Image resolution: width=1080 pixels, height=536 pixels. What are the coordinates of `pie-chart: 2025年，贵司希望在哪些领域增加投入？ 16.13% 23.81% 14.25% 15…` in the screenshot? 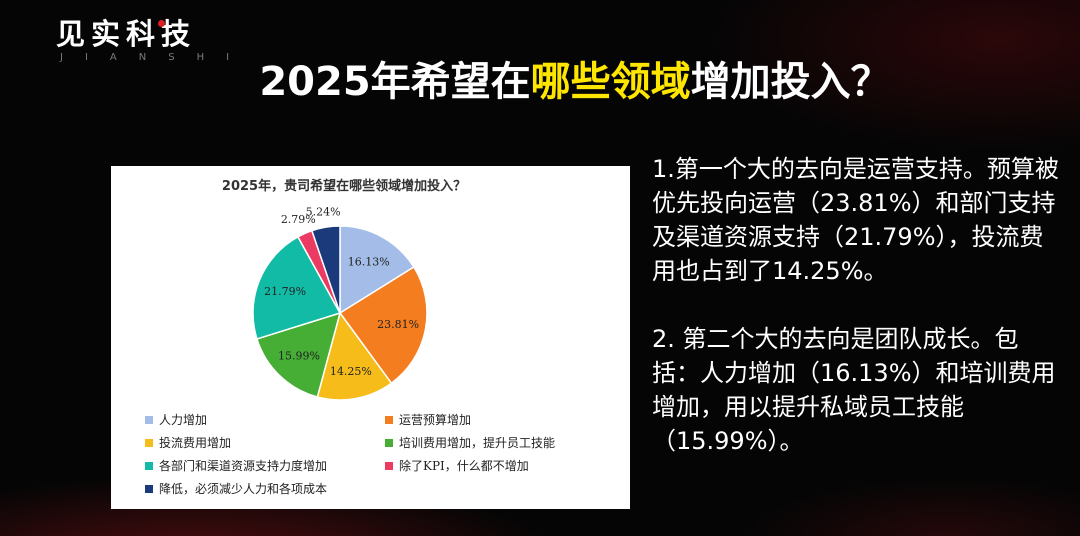 It's located at (344, 289).